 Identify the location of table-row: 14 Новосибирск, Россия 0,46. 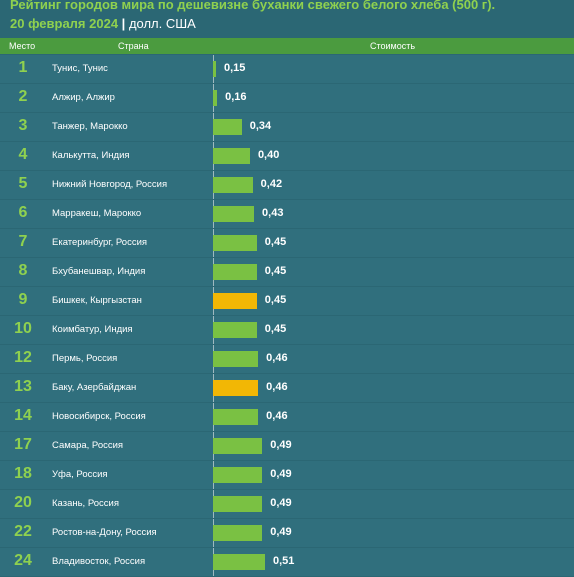
(287, 417).